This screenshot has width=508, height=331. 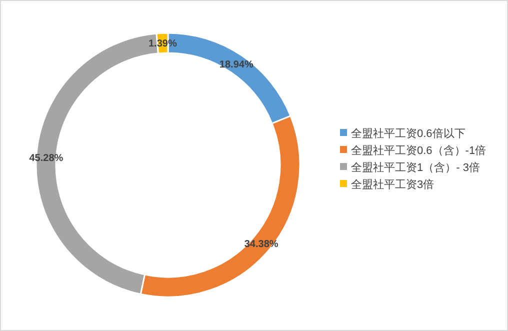 What do you see at coordinates (162, 44) in the screenshot?
I see `data-label: 1.39%` at bounding box center [162, 44].